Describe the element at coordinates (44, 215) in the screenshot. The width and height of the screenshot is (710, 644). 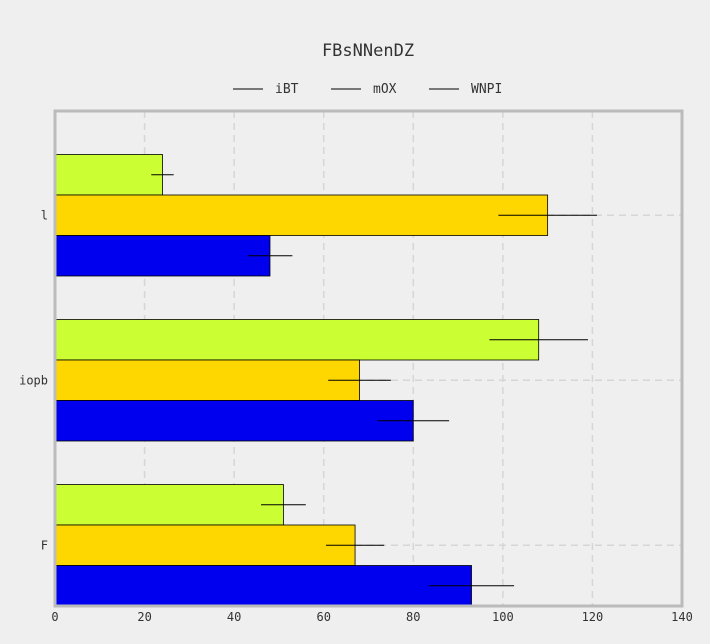
I see `y-tick-label: l` at that location.